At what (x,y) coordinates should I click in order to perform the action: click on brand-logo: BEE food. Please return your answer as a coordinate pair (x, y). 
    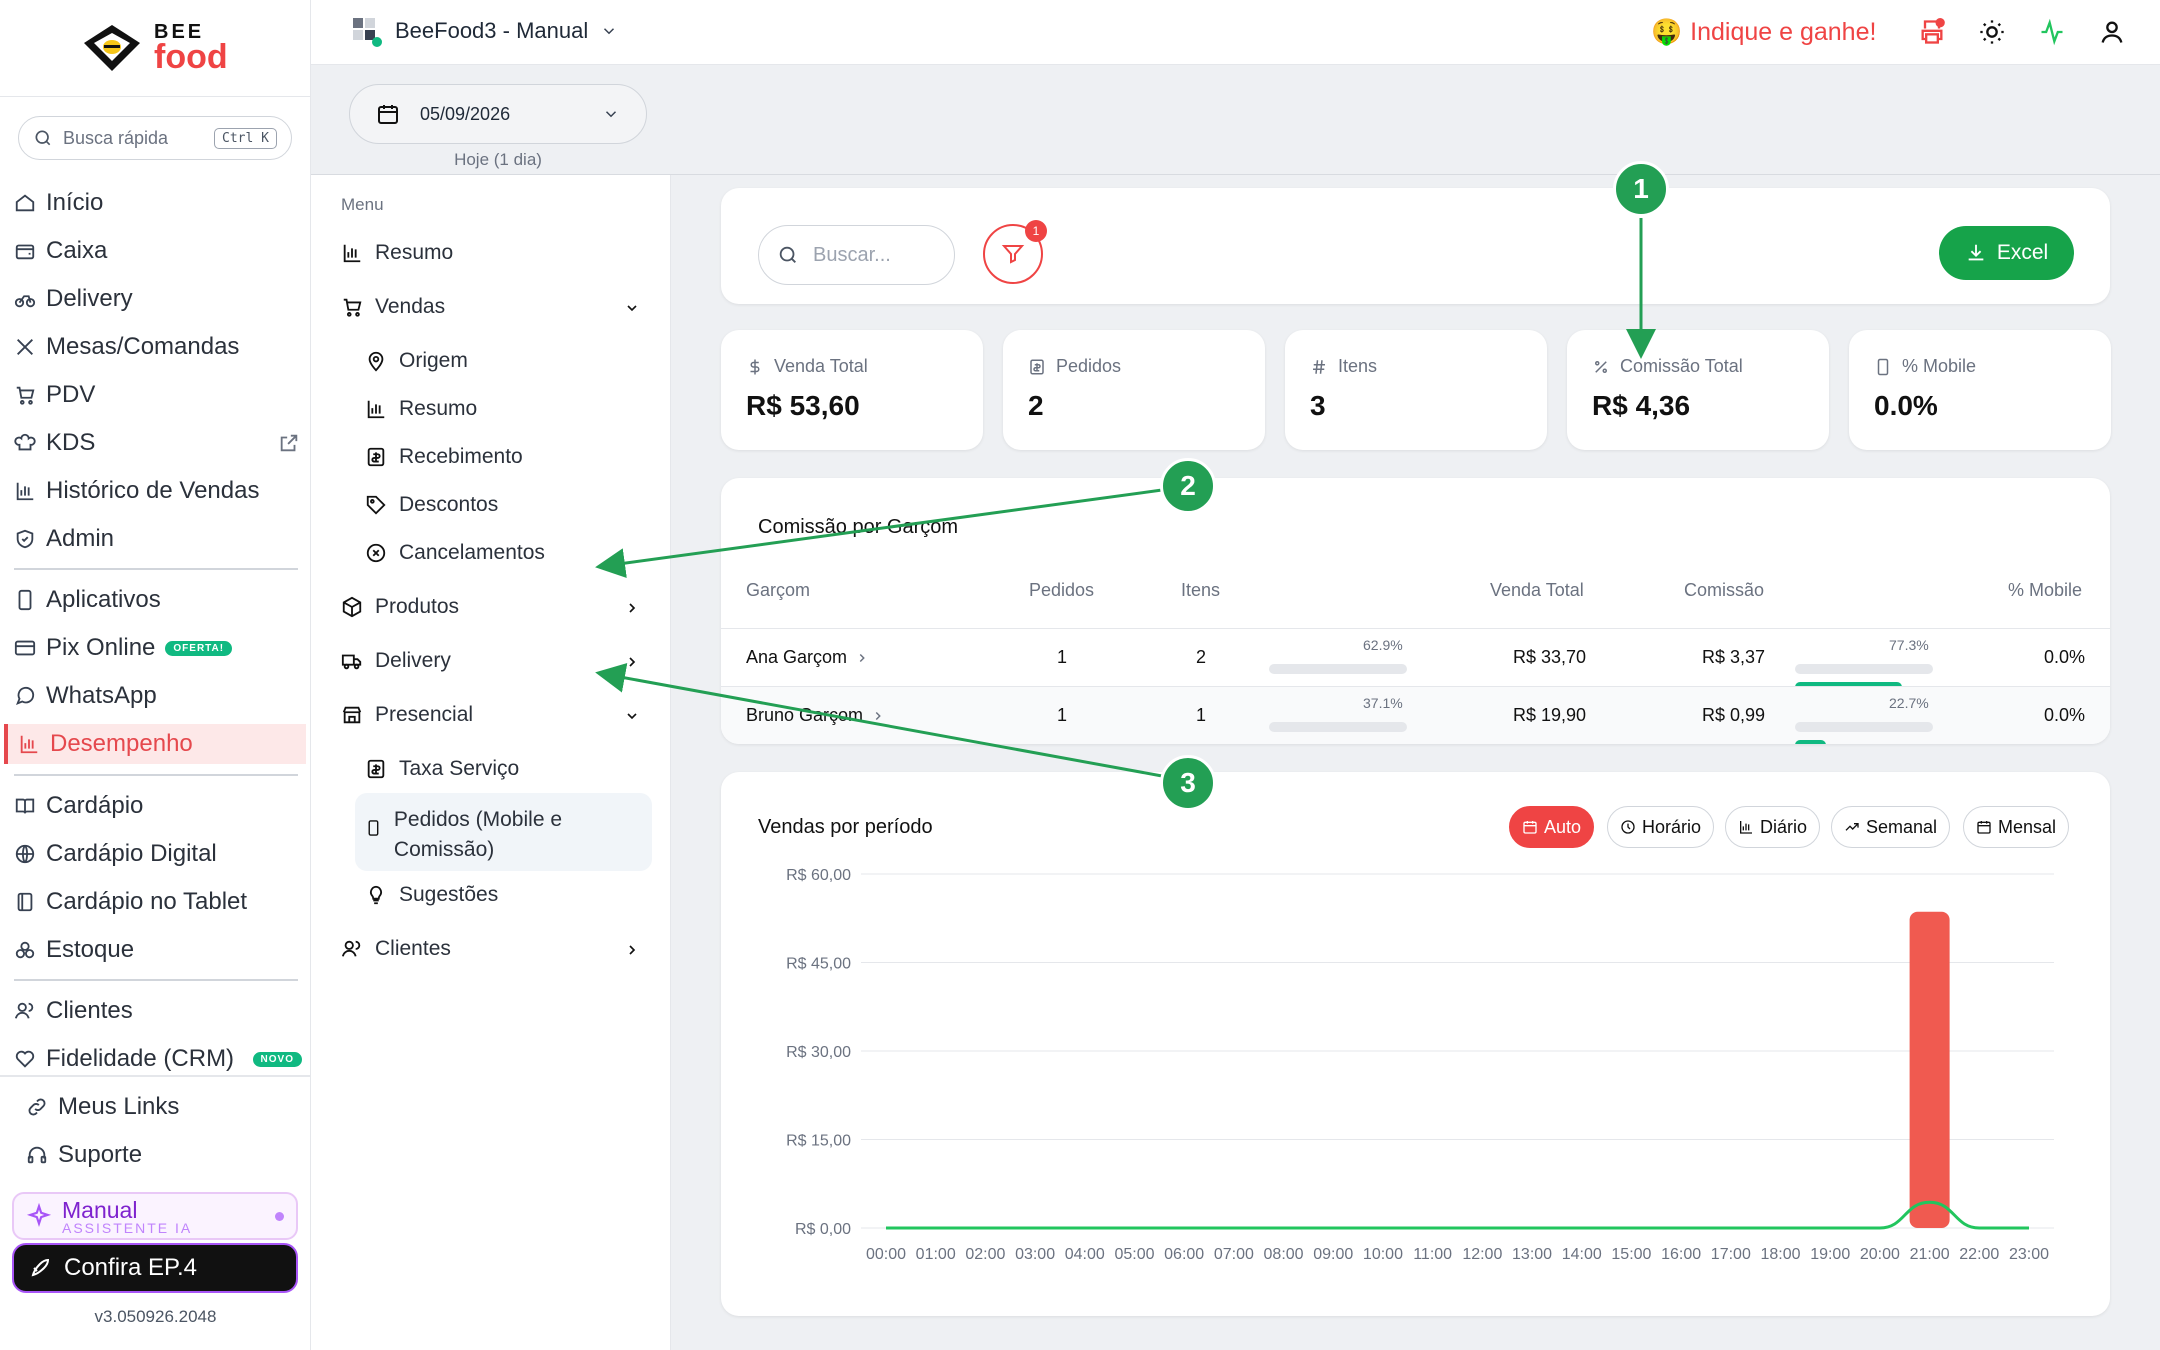
    Looking at the image, I should click on (154, 48).